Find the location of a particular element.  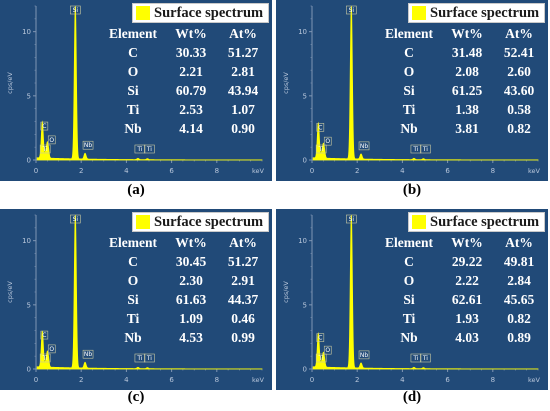

table-row: Si 62.61 45.65 is located at coordinates (461, 299).